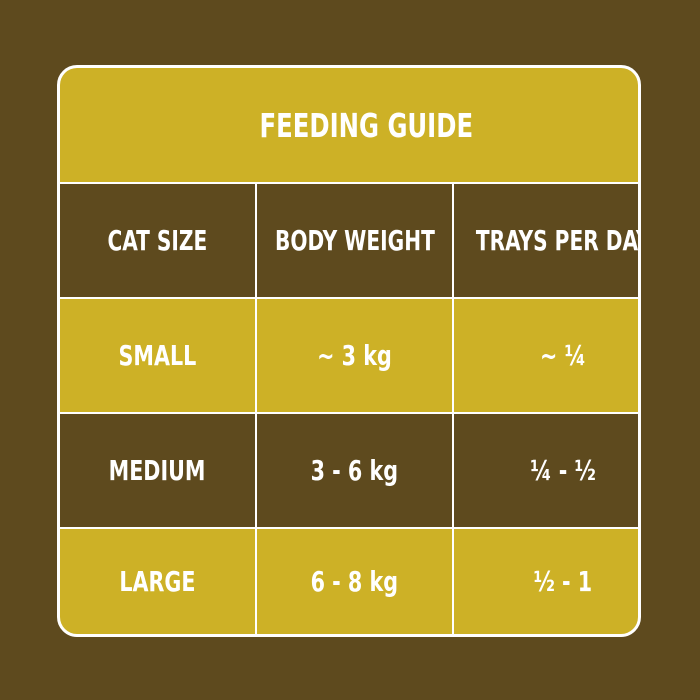 This screenshot has height=700, width=700. I want to click on column-header-cat-size: CAT SIZE, so click(157, 240).